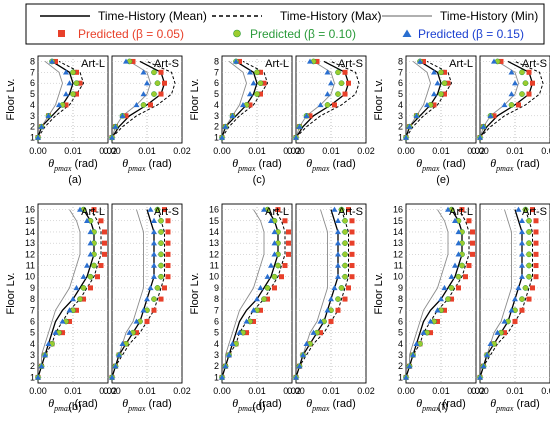 The height and width of the screenshot is (425, 550). I want to click on series-line-mean, so click(250, 293).